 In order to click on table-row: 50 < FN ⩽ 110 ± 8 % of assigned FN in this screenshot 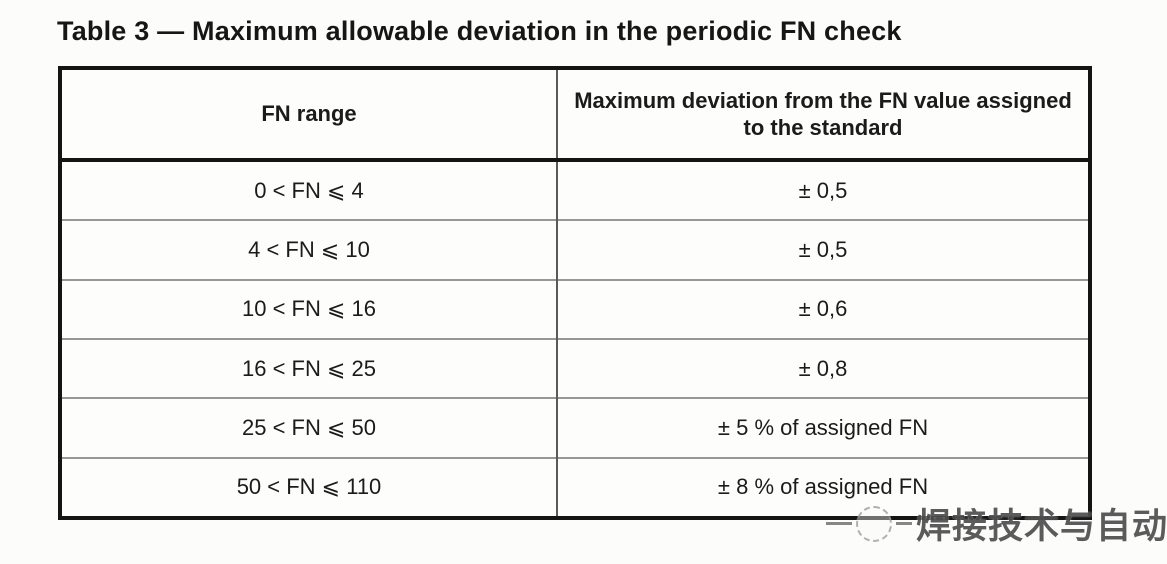, I will do `click(575, 487)`.